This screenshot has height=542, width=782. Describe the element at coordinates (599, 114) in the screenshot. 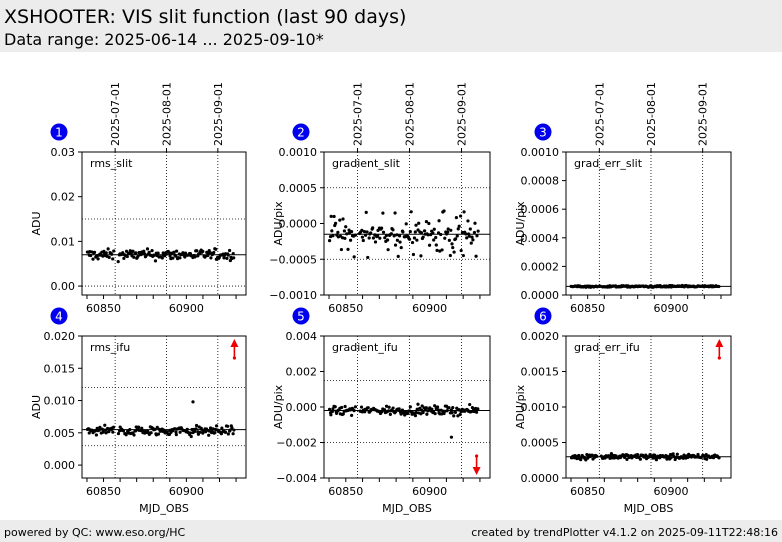

I see `date-tick-label: 2025-07-01` at that location.